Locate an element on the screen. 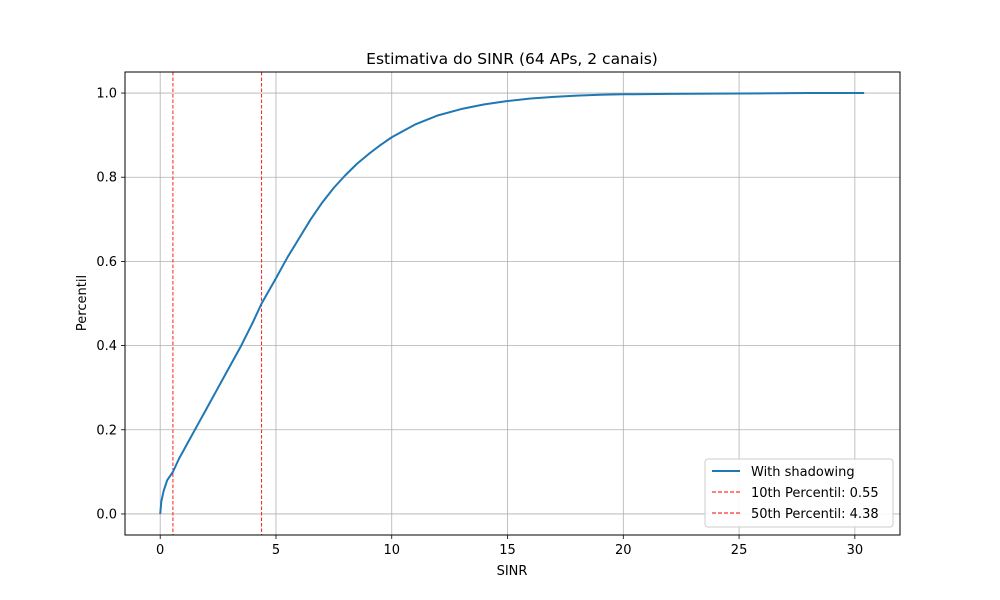  x-axis-label: SINR is located at coordinates (512, 571).